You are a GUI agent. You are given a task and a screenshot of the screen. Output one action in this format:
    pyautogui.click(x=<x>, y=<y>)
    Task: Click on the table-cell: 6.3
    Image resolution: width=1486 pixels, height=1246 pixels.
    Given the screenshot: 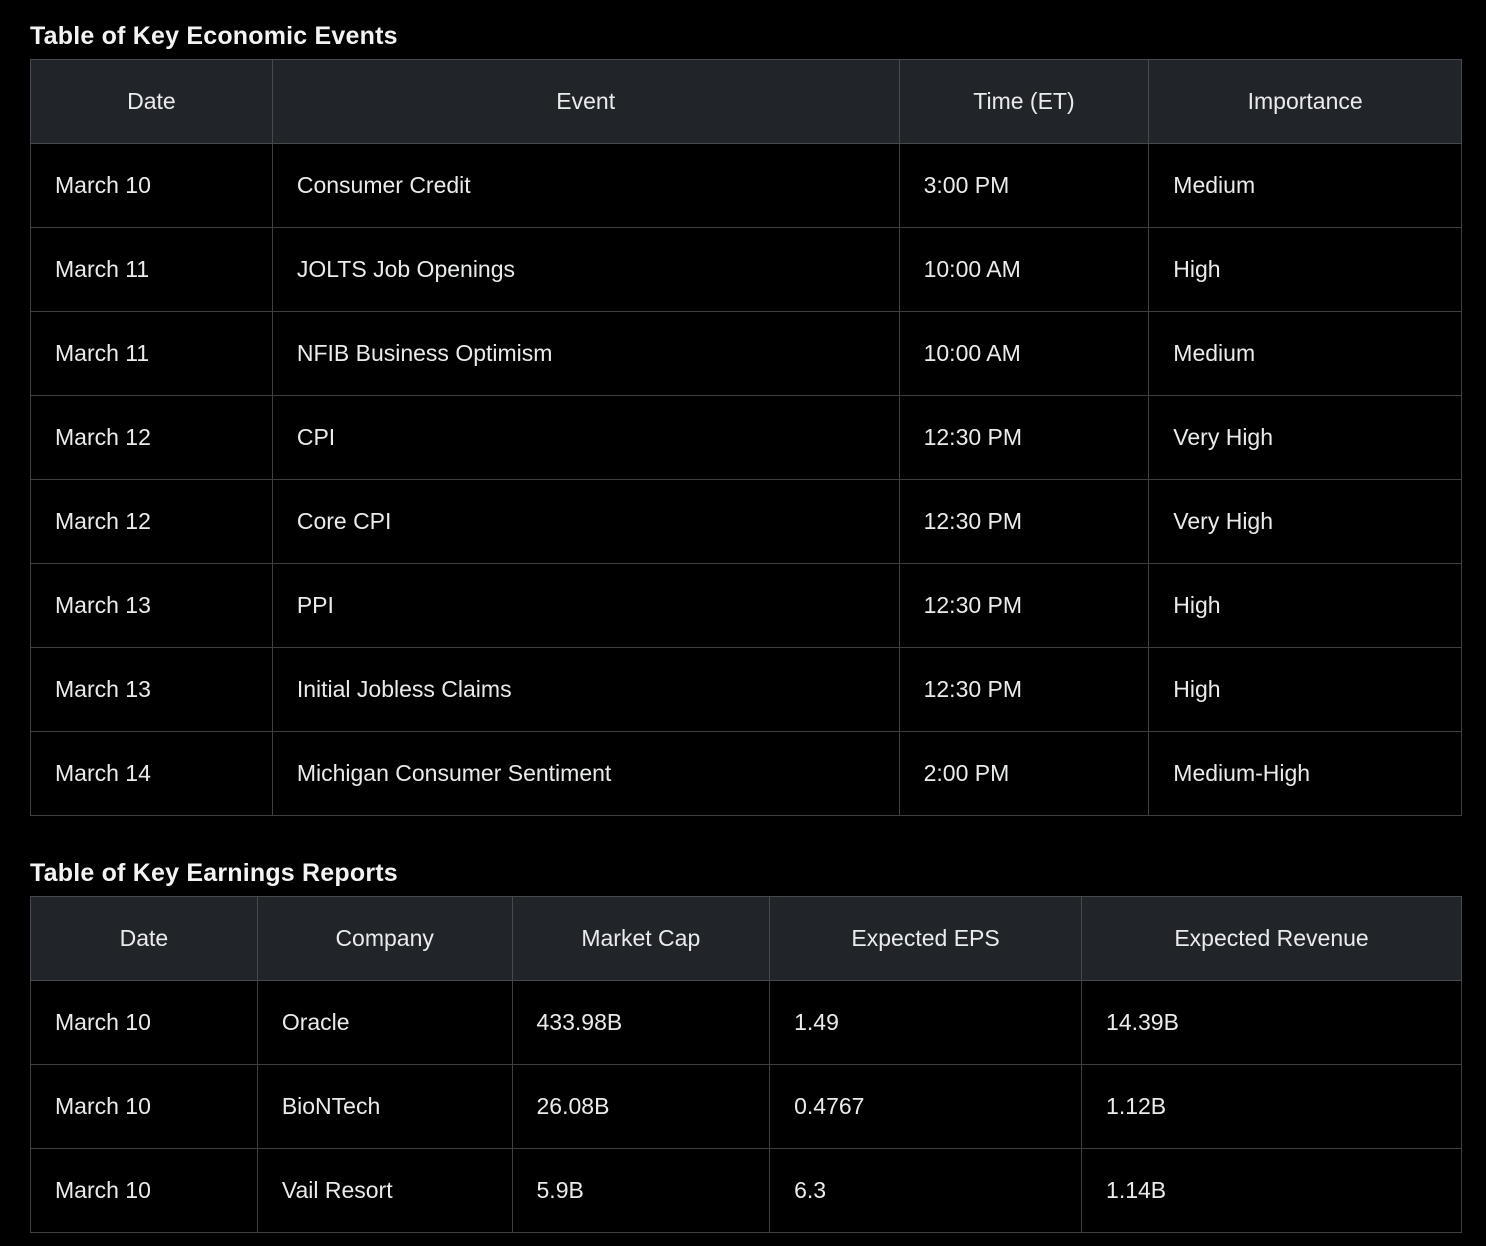 What is the action you would take?
    pyautogui.click(x=926, y=1190)
    